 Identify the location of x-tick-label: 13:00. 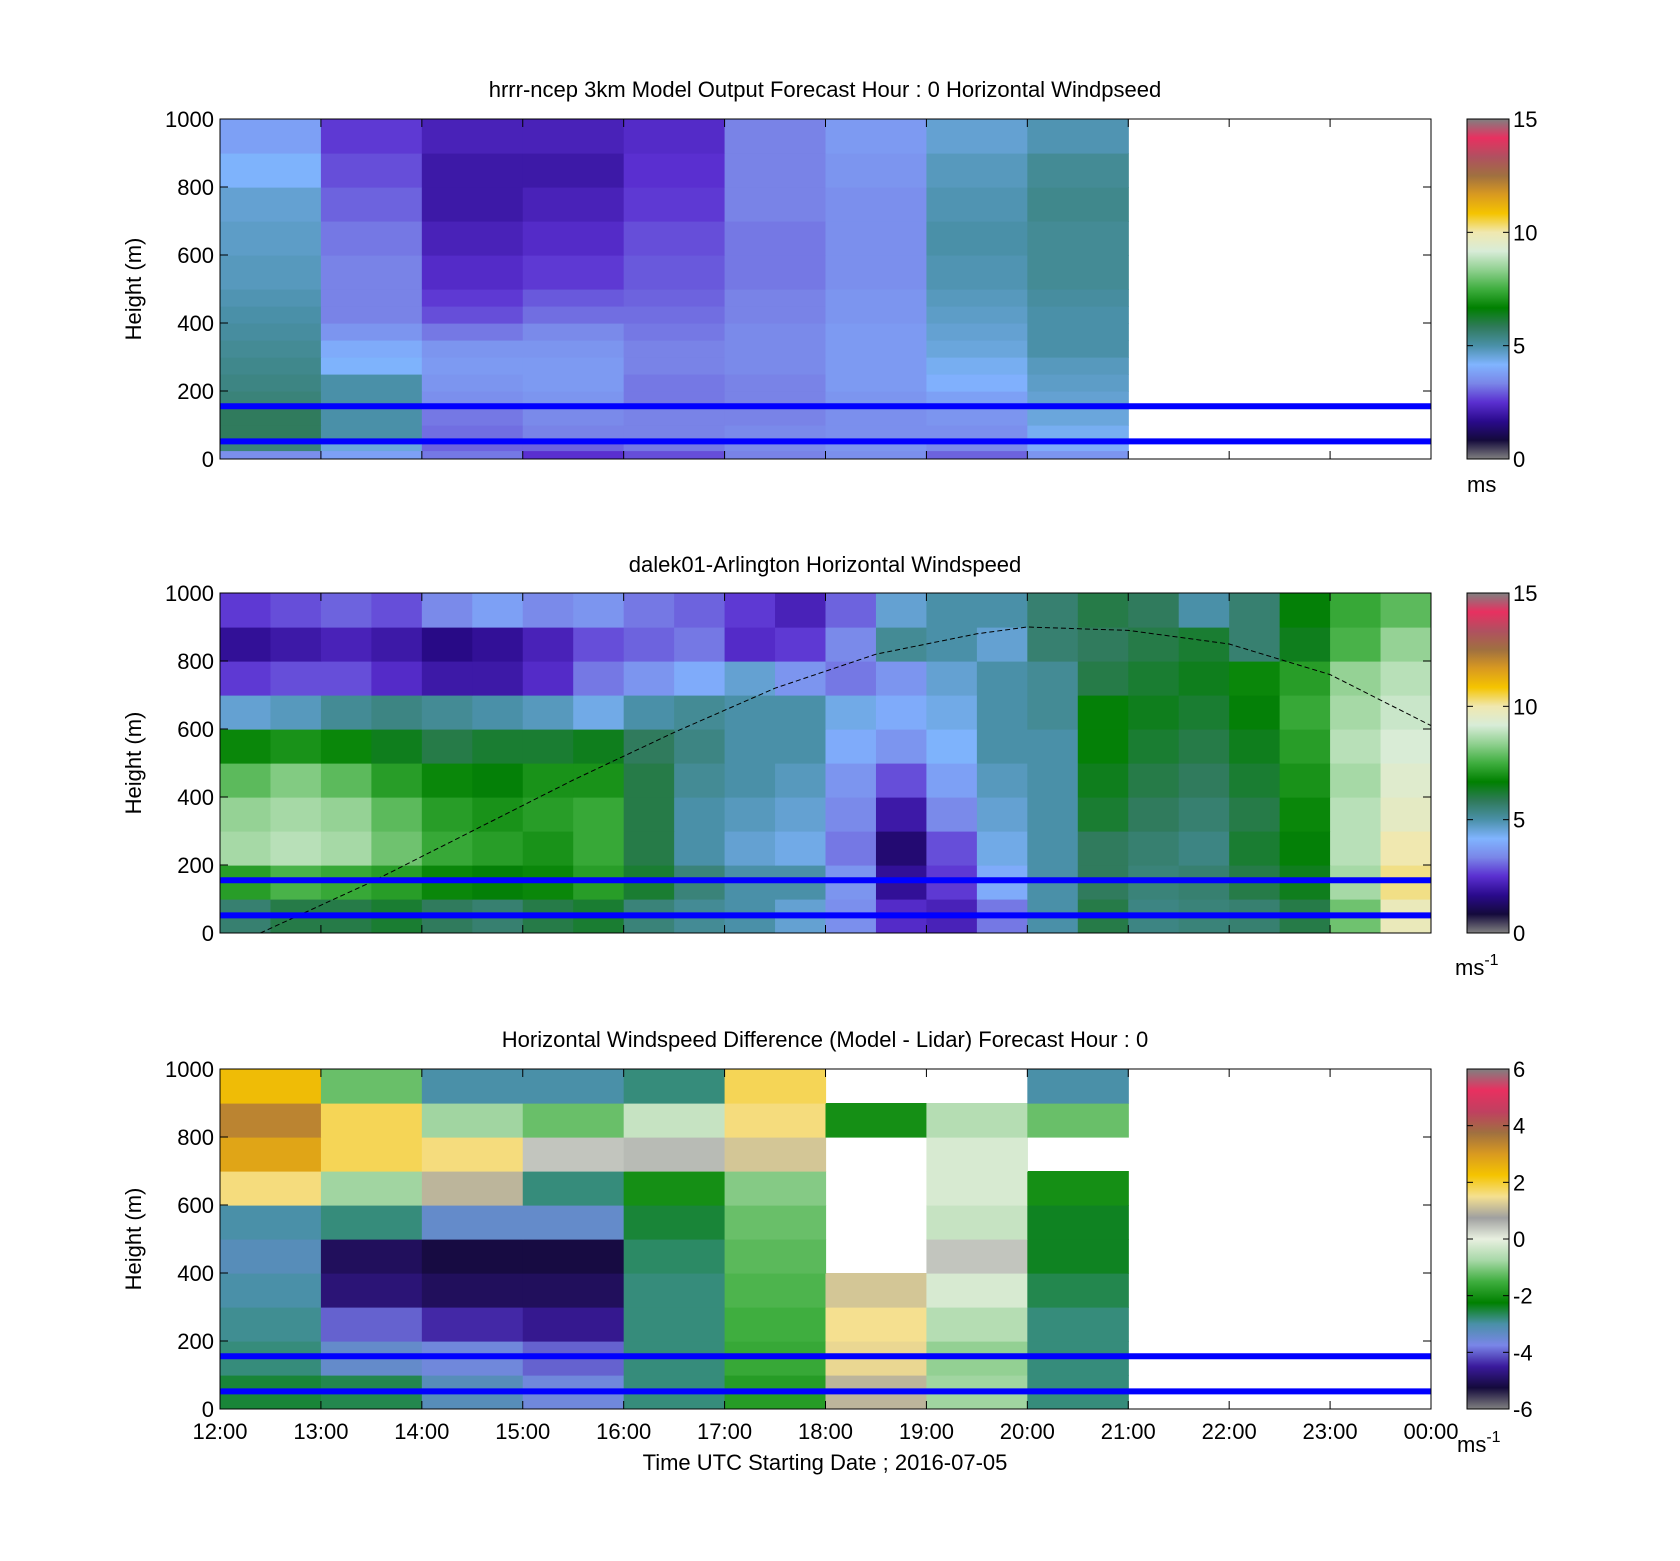
(320, 1431).